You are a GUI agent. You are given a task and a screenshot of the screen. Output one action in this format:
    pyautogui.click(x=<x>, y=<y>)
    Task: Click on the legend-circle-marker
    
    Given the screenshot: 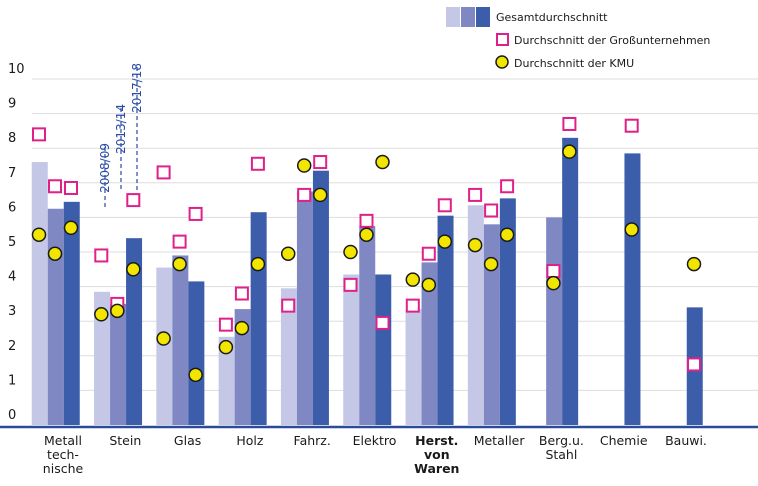 What is the action you would take?
    pyautogui.click(x=502, y=62)
    